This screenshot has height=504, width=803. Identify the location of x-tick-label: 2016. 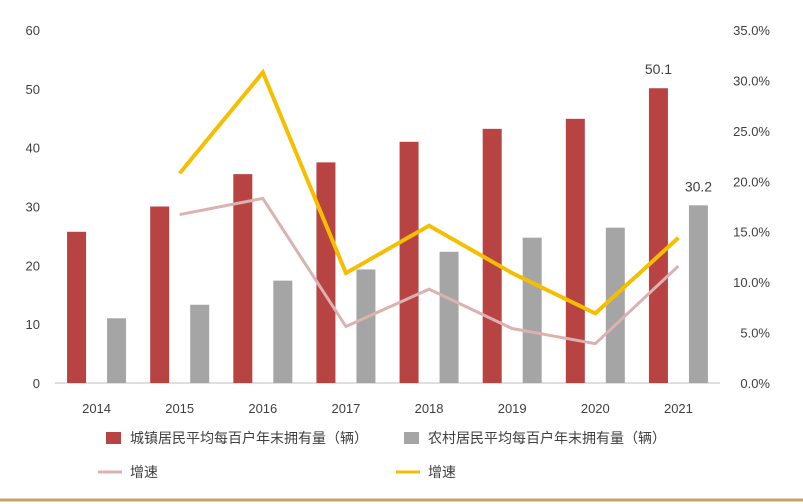
(262, 408).